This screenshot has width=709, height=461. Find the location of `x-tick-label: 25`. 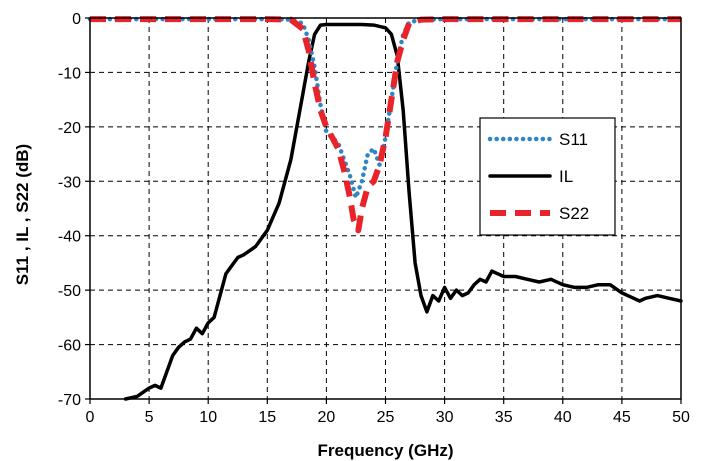

x-tick-label: 25 is located at coordinates (386, 417).